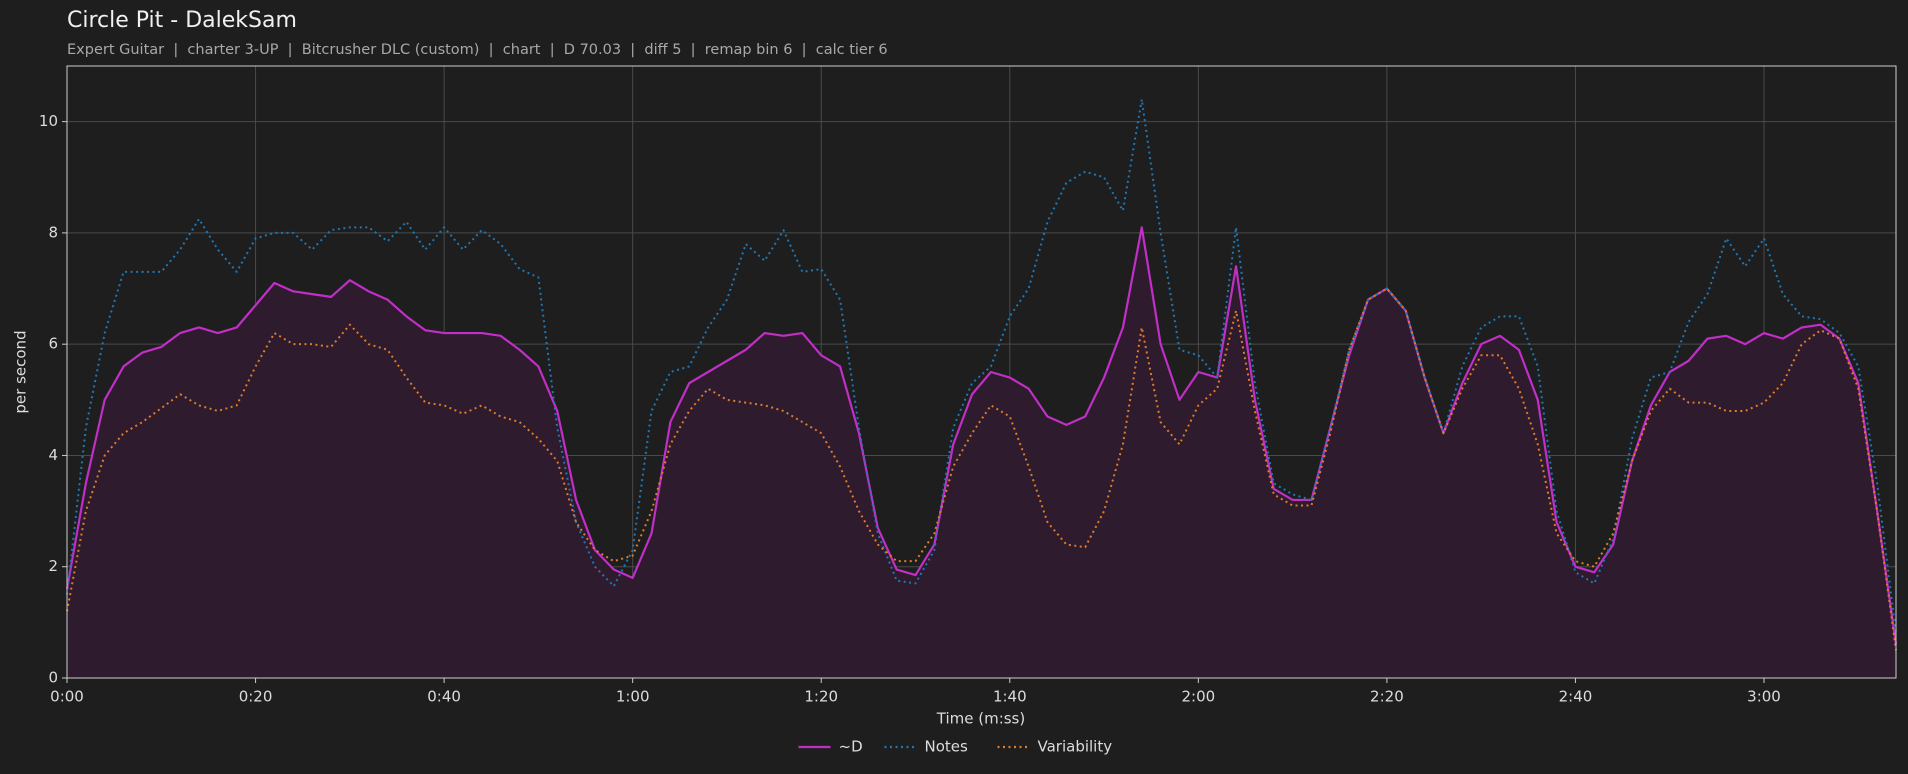 The height and width of the screenshot is (774, 1908). I want to click on x-tick-label: 3:00, so click(1764, 697).